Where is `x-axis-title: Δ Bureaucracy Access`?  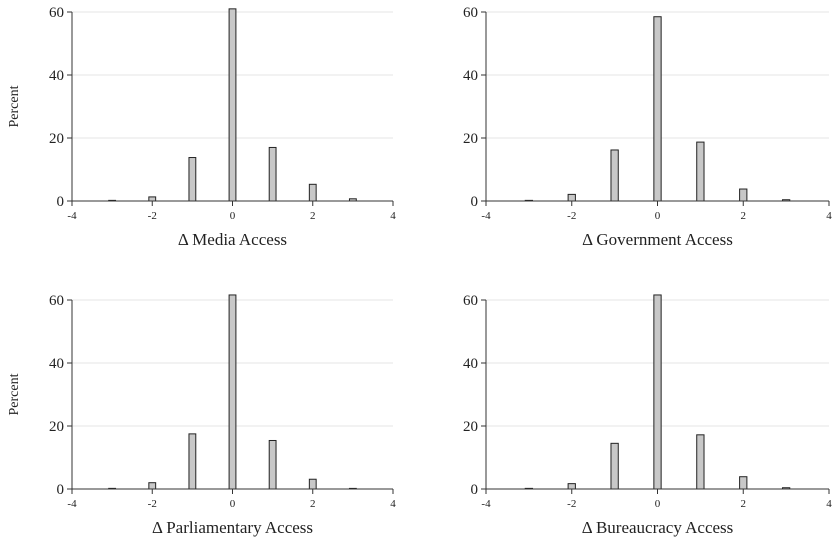 x-axis-title: Δ Bureaucracy Access is located at coordinates (658, 527).